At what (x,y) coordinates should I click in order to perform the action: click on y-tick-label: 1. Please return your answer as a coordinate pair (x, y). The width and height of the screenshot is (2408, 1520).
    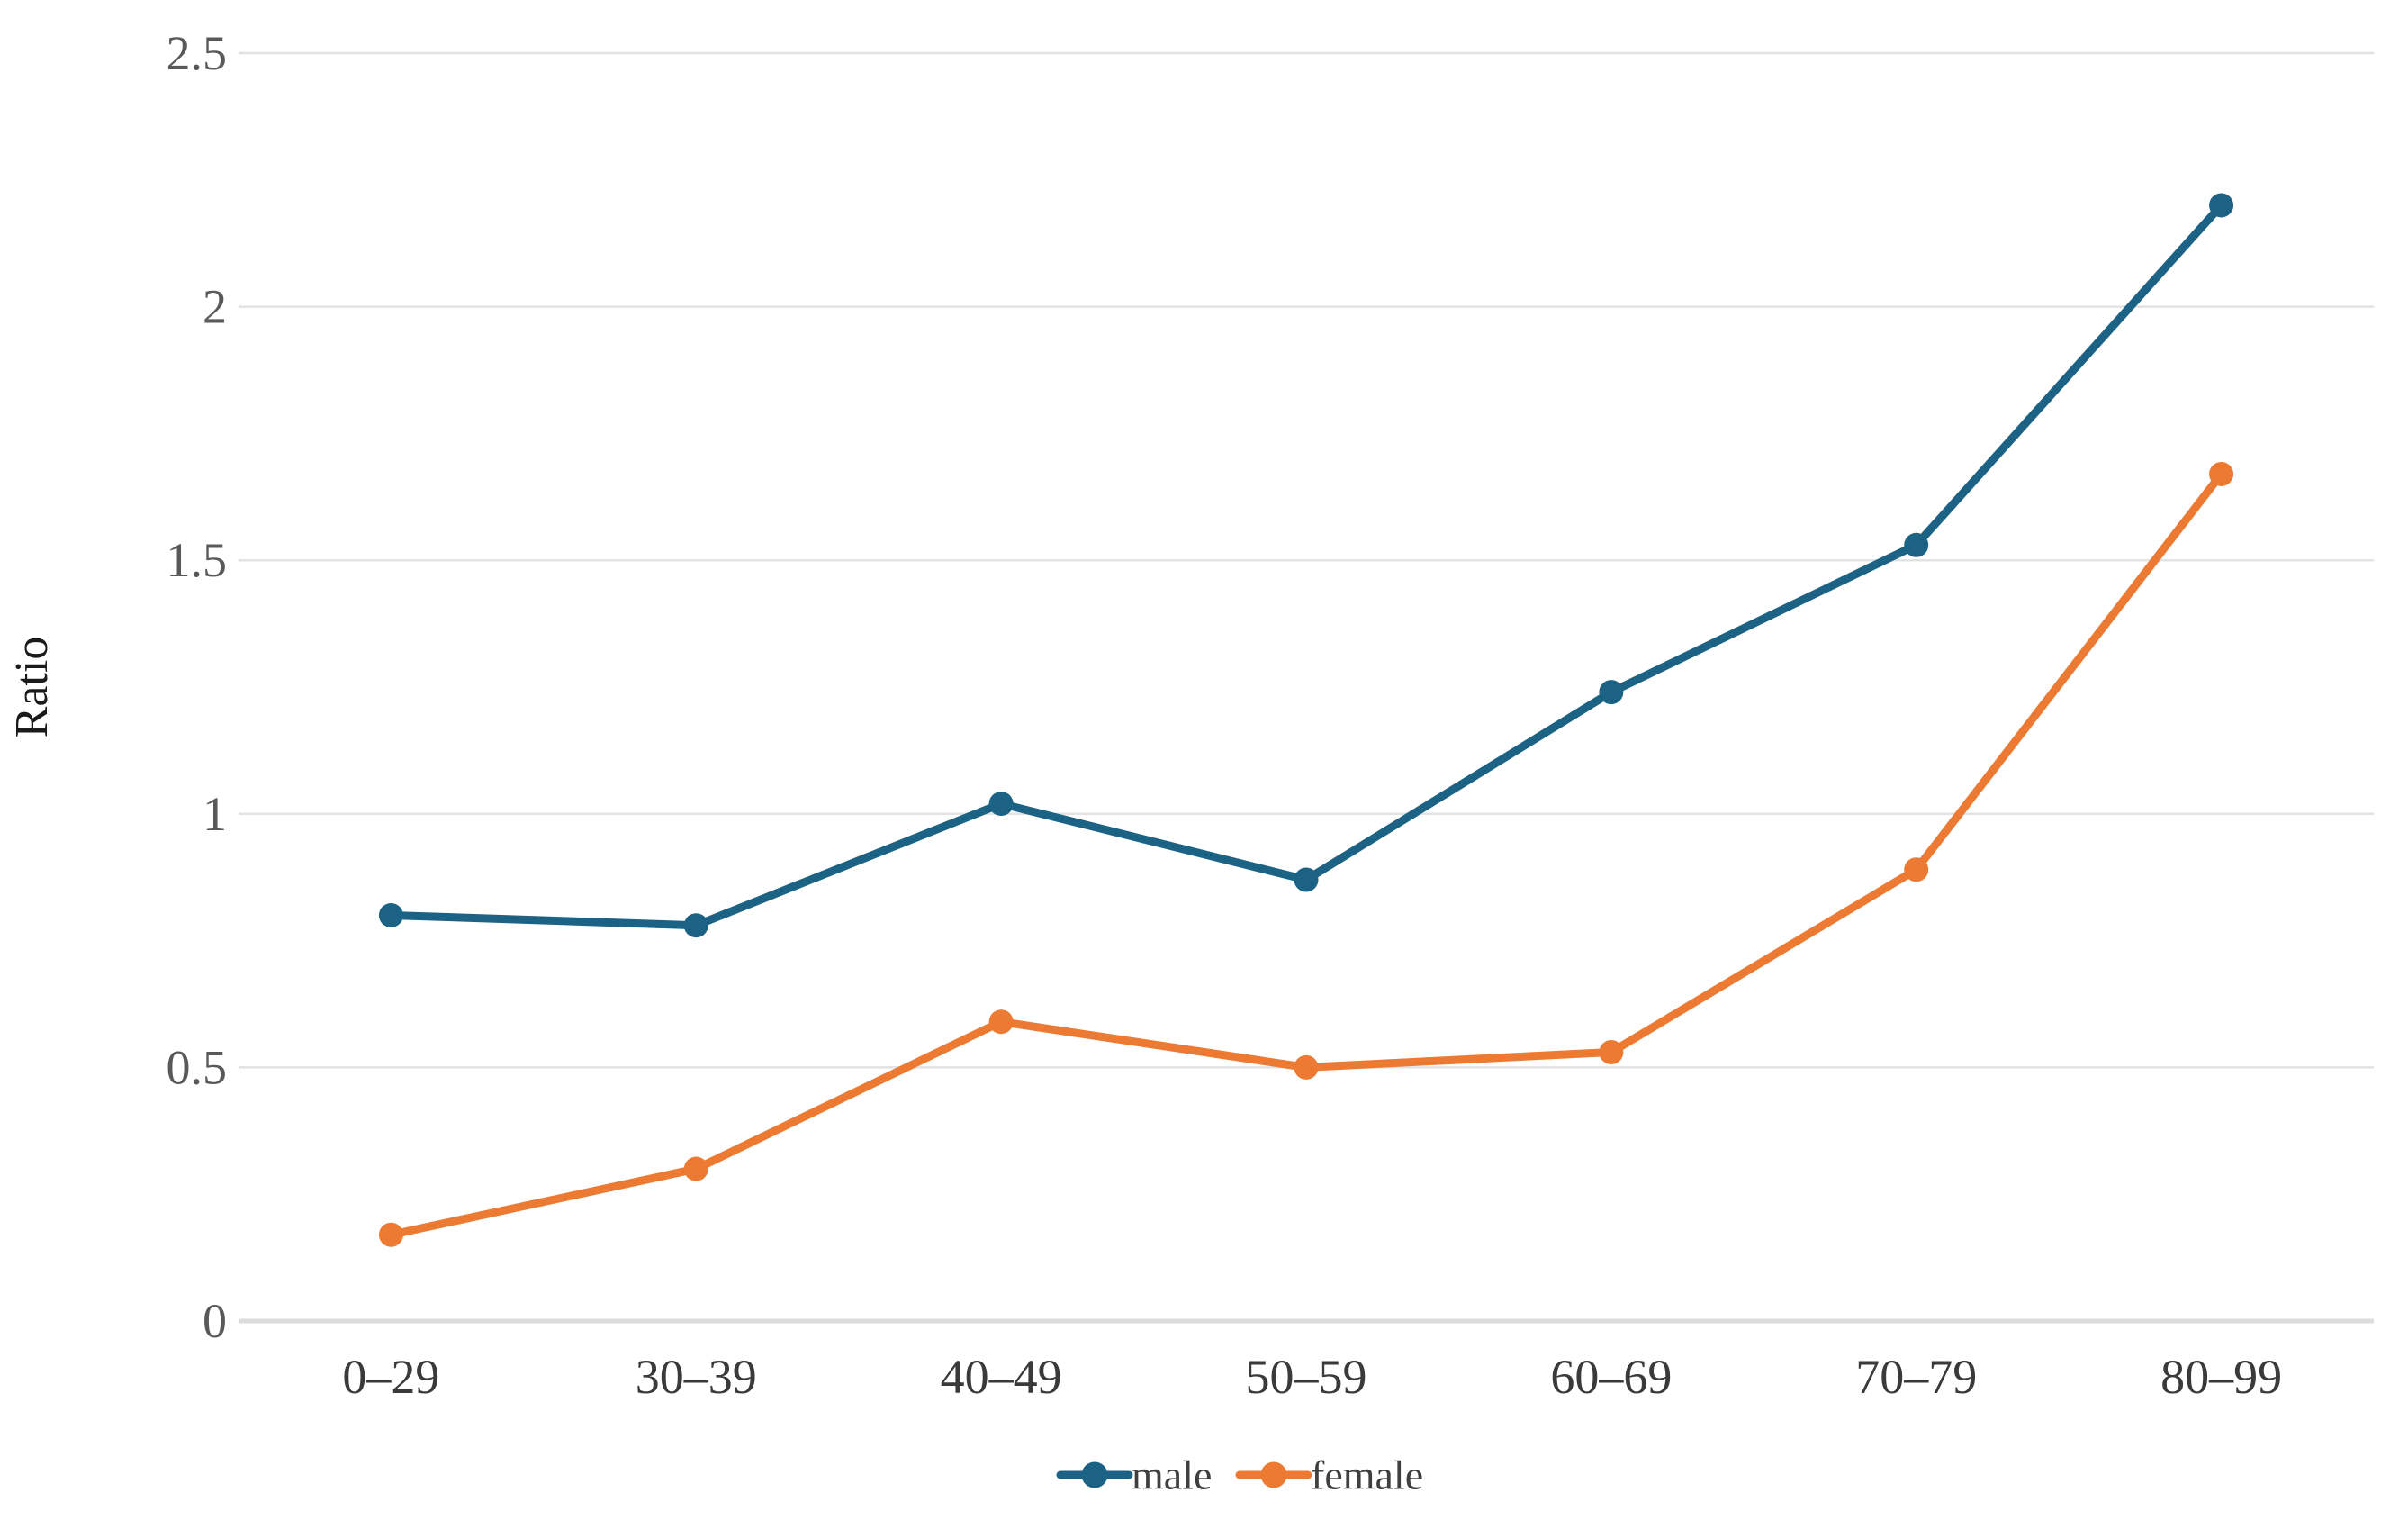
    Looking at the image, I should click on (215, 814).